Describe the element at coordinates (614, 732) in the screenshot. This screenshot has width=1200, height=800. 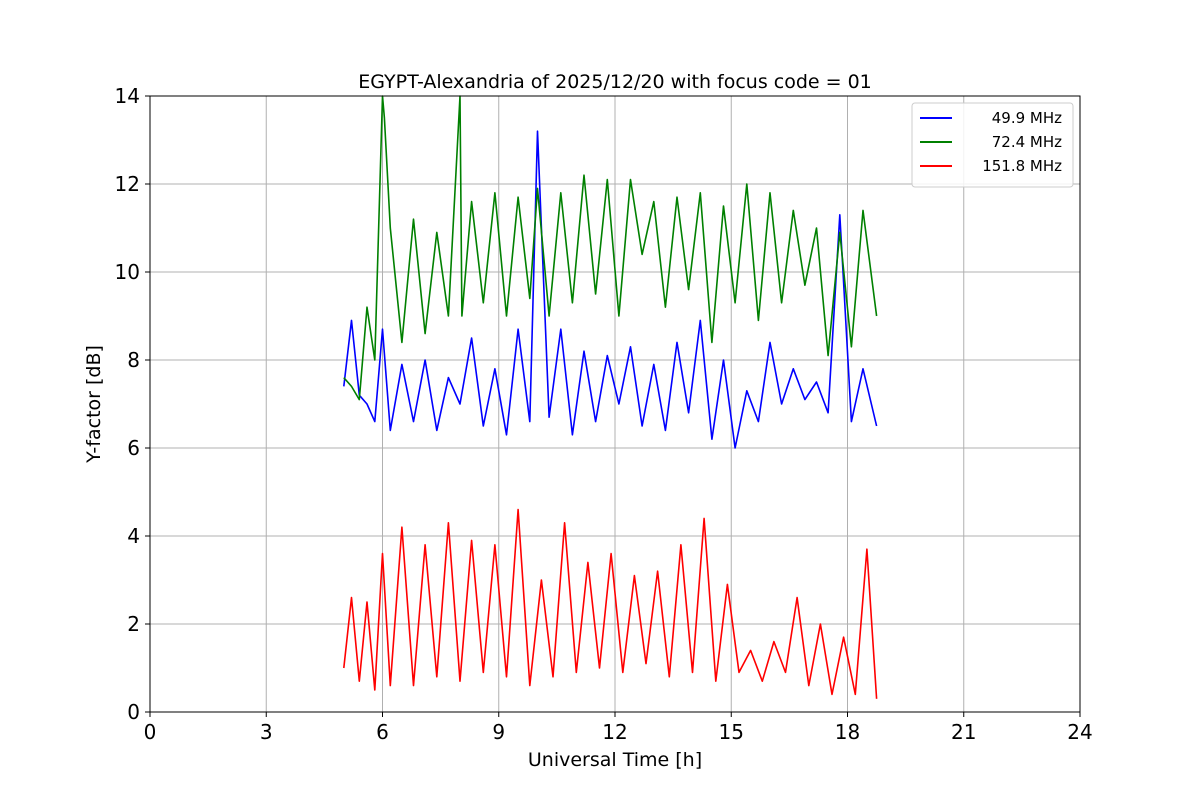
I see `x-tick-label-4: 12` at that location.